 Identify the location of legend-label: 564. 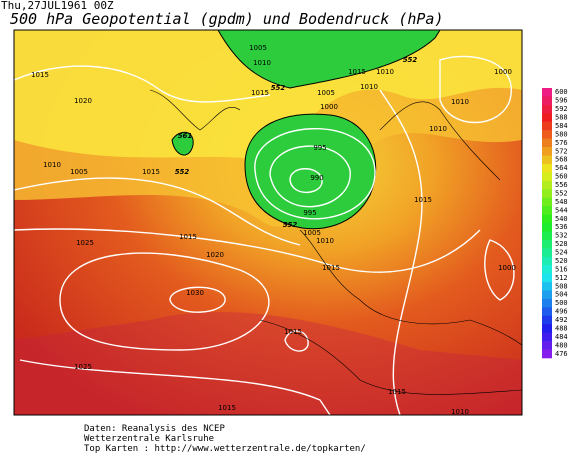
(561, 168).